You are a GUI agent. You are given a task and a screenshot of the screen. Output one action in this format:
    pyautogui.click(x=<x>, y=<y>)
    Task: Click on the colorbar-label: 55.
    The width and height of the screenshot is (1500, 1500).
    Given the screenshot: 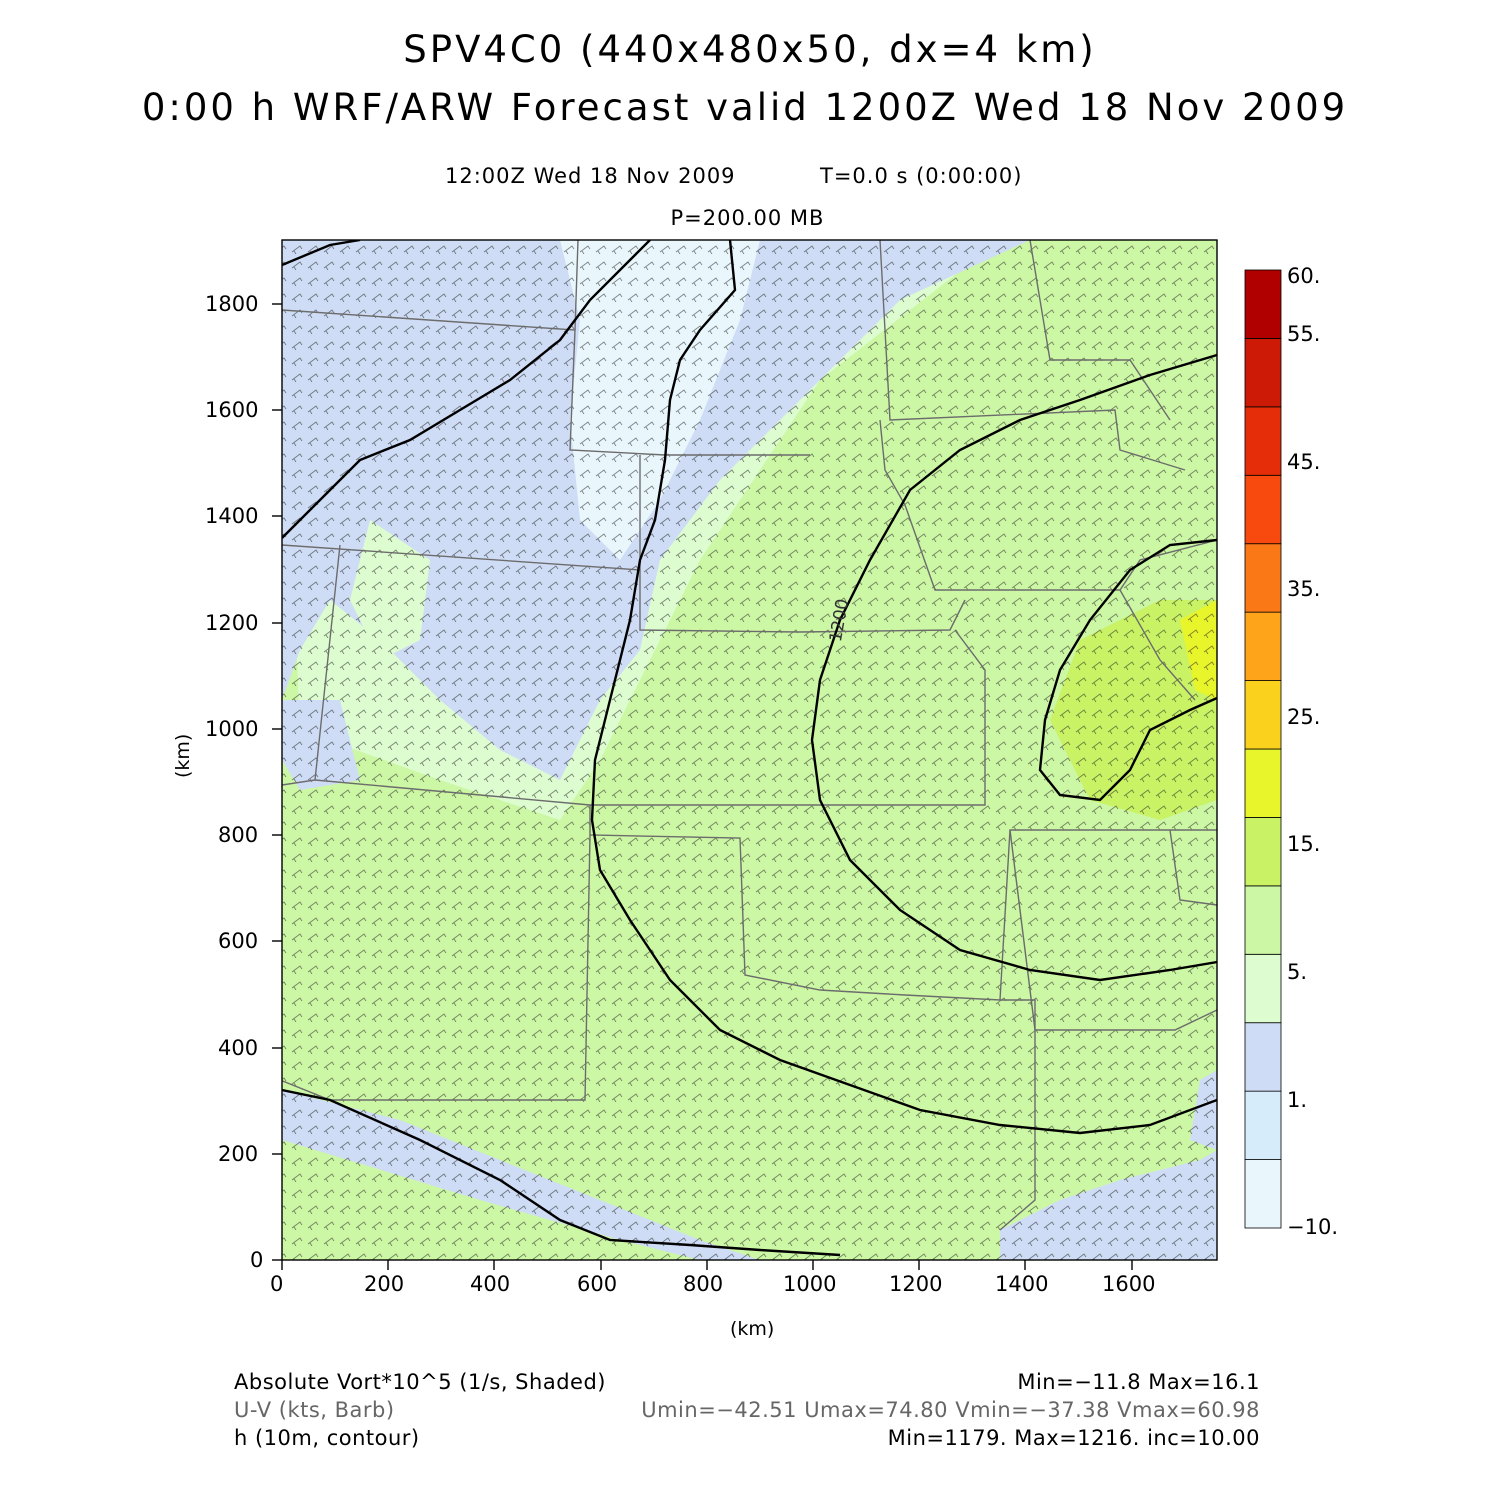 What is the action you would take?
    pyautogui.click(x=1304, y=334)
    